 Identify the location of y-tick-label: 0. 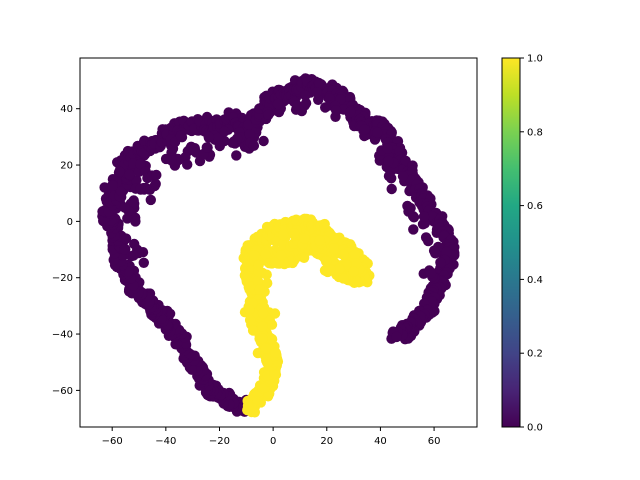
(70, 222).